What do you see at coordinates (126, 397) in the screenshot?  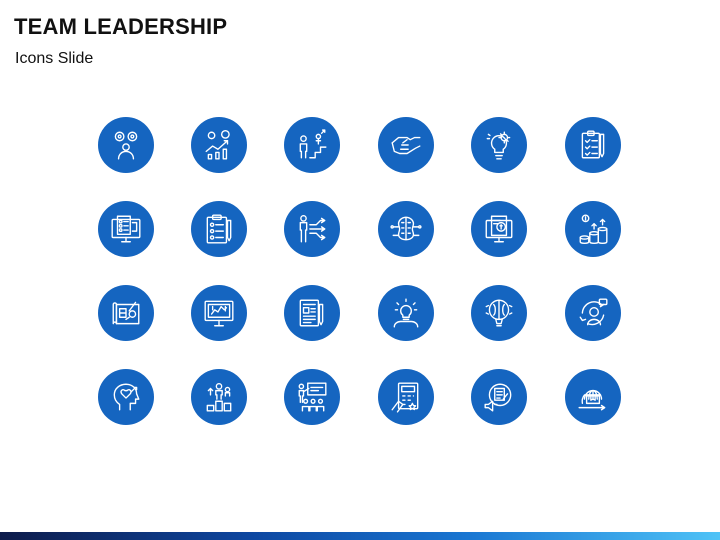 I see `head-heart-icon` at bounding box center [126, 397].